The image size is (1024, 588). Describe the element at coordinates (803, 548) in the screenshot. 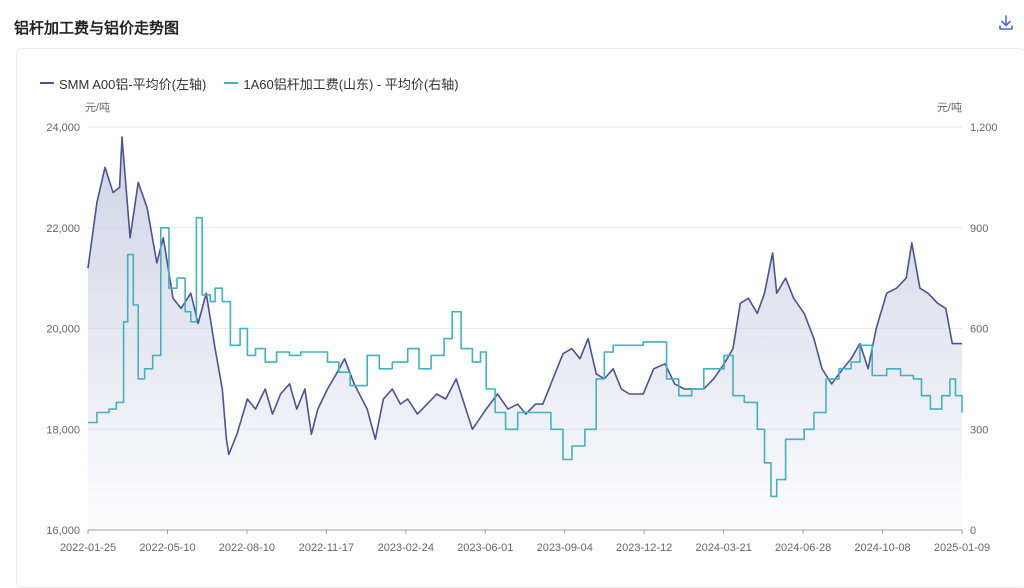

I see `x-tick-label: 2024-06-28` at that location.